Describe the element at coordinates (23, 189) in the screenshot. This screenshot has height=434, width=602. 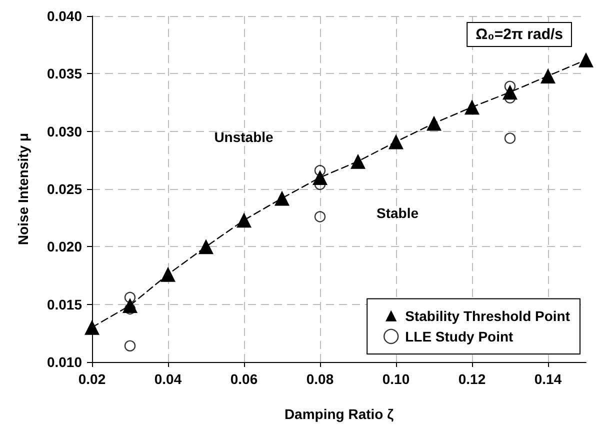
I see `y-axis-title: Noise Intensity μ` at that location.